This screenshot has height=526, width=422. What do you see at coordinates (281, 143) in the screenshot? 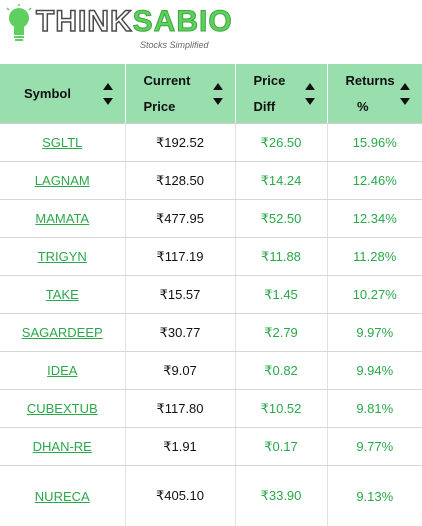
I see `price-diff-cell: ₹26.50` at bounding box center [281, 143].